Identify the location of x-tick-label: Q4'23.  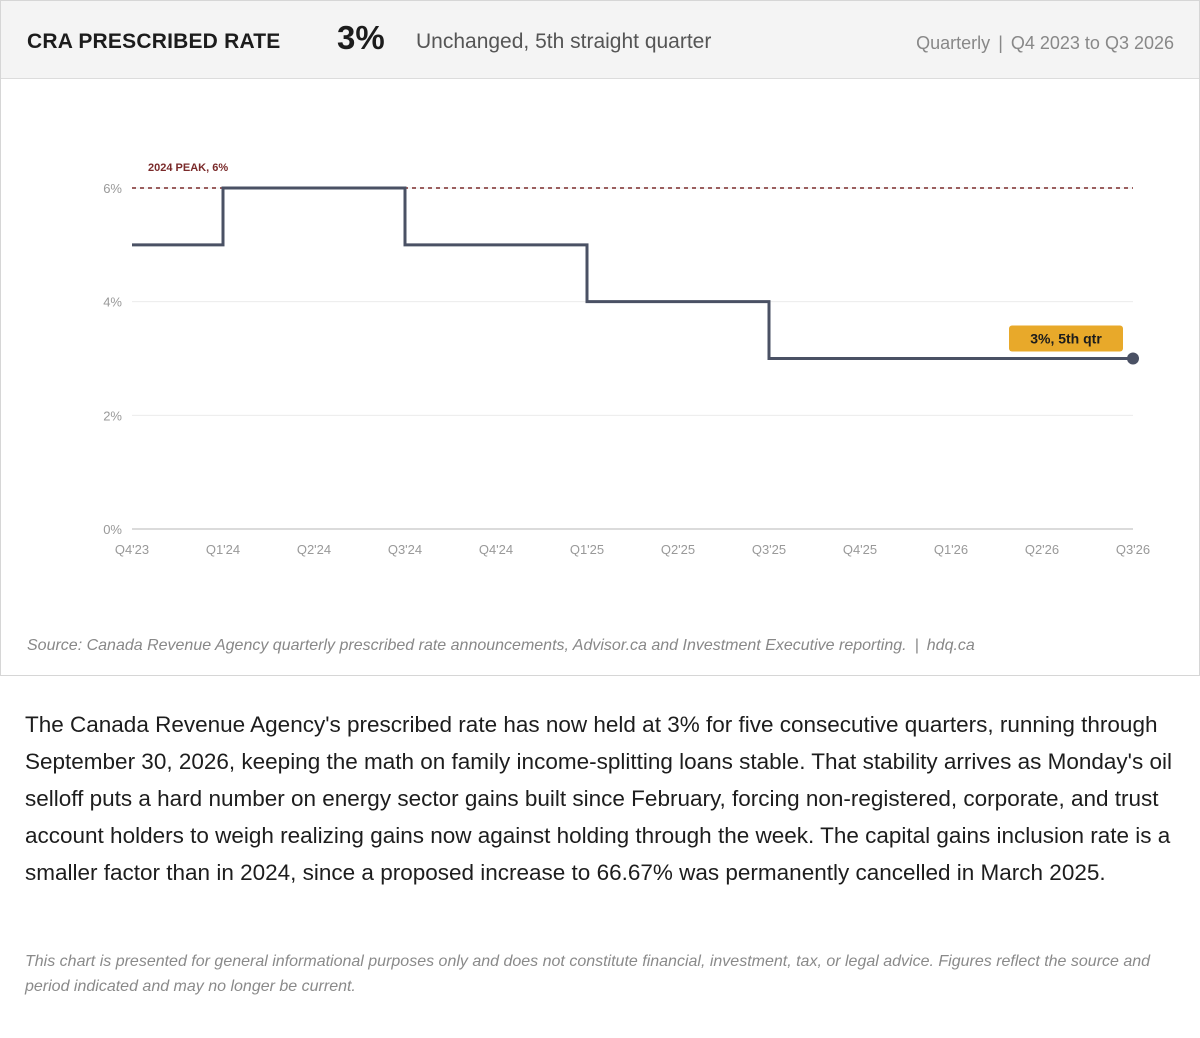
(132, 549).